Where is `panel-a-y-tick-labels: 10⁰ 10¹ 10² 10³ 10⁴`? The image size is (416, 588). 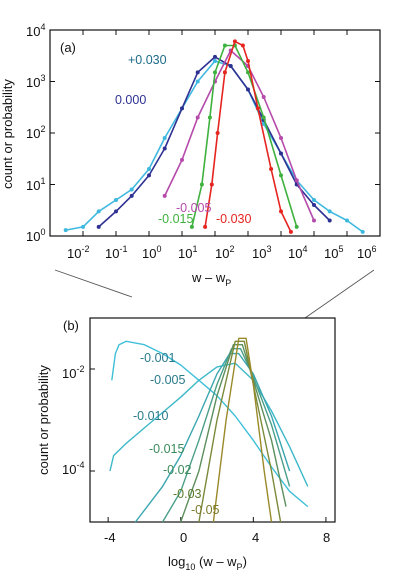
panel-a-y-tick-labels: 10⁰ 10¹ 10² 10³ 10⁴ is located at coordinates (35, 133).